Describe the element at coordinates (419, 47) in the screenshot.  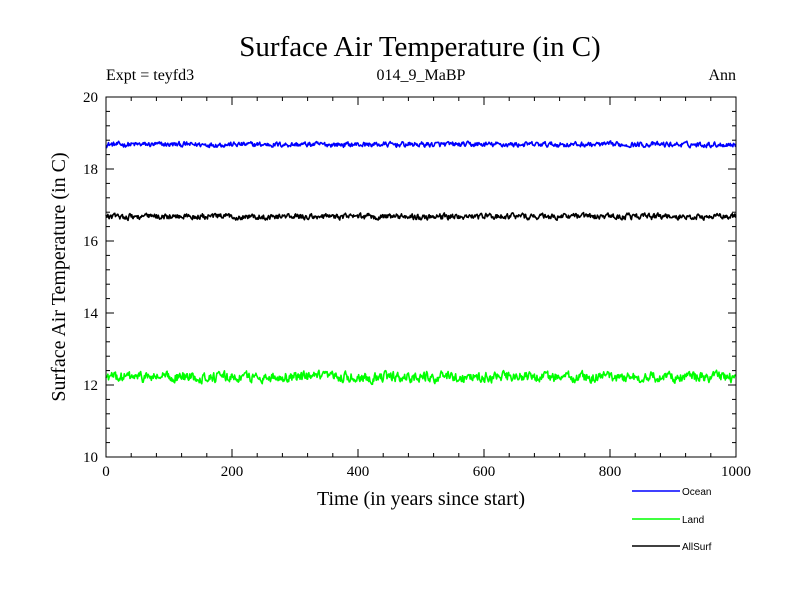
I see `chart-title: Surface Air Temperature (in C)` at that location.